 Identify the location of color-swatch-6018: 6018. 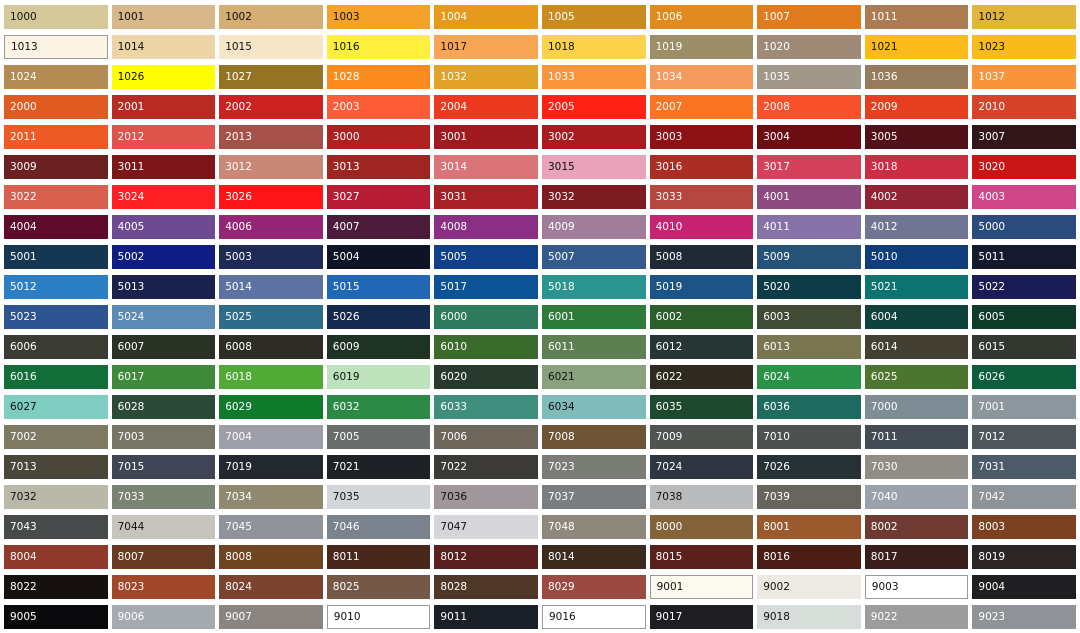
(271, 377).